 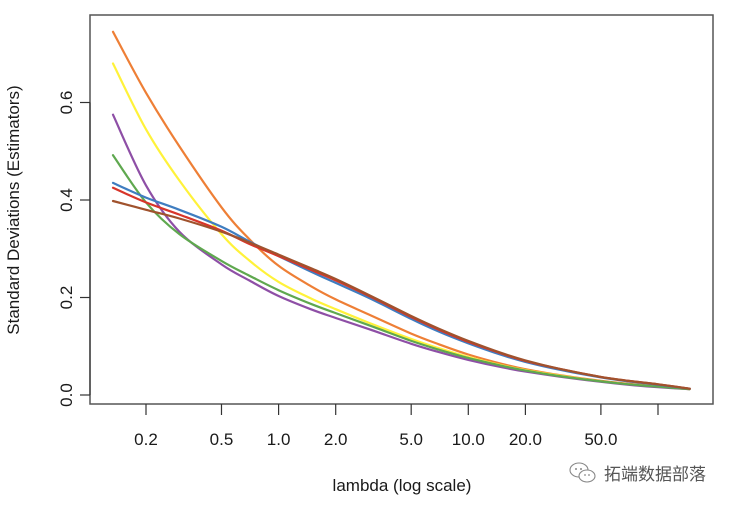 What do you see at coordinates (600, 439) in the screenshot?
I see `x-tick-label: 50.0` at bounding box center [600, 439].